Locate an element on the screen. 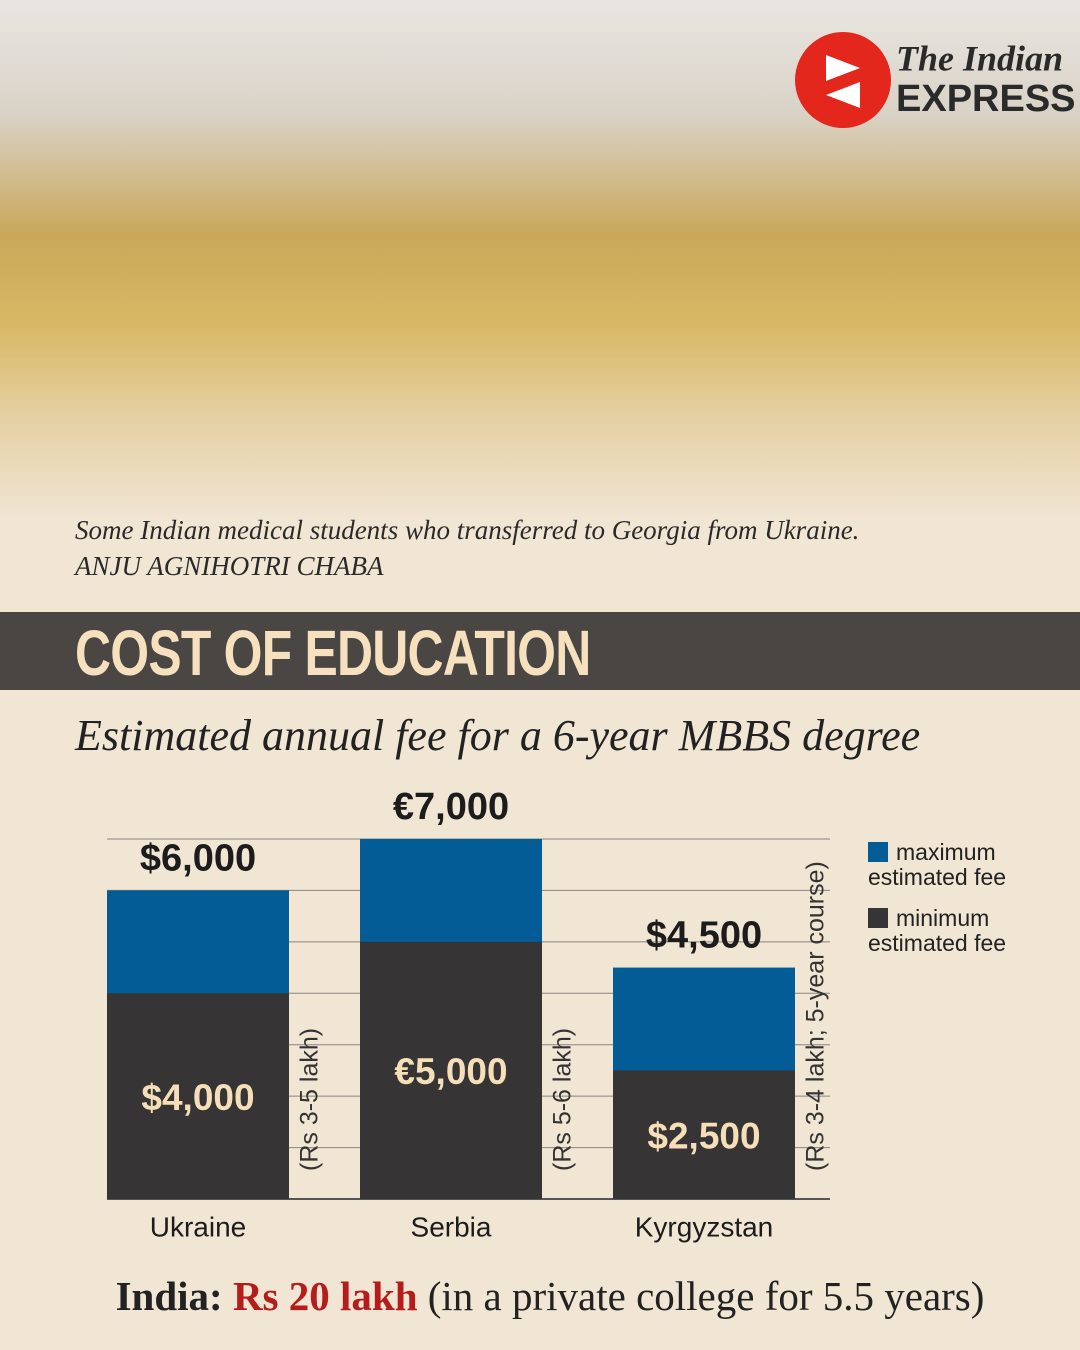  value-label: €5,000 is located at coordinates (450, 1071).